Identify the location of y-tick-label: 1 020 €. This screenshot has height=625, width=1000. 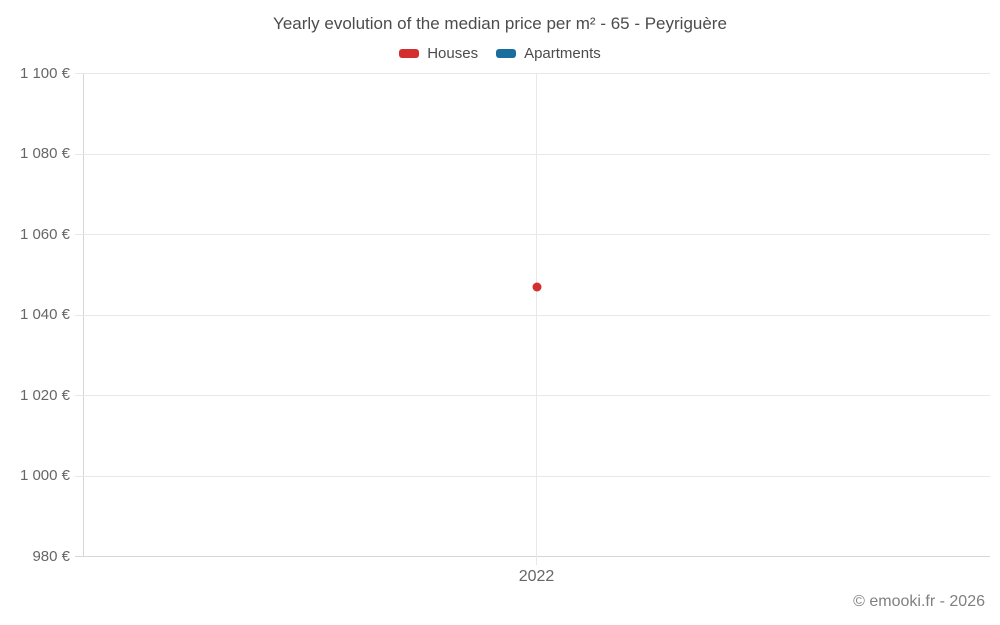
(44, 395).